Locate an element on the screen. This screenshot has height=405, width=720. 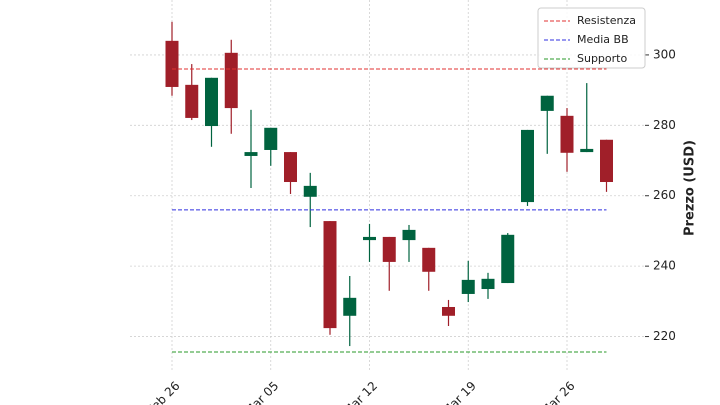
x-tick-label: Mar 26 is located at coordinates (557, 392).